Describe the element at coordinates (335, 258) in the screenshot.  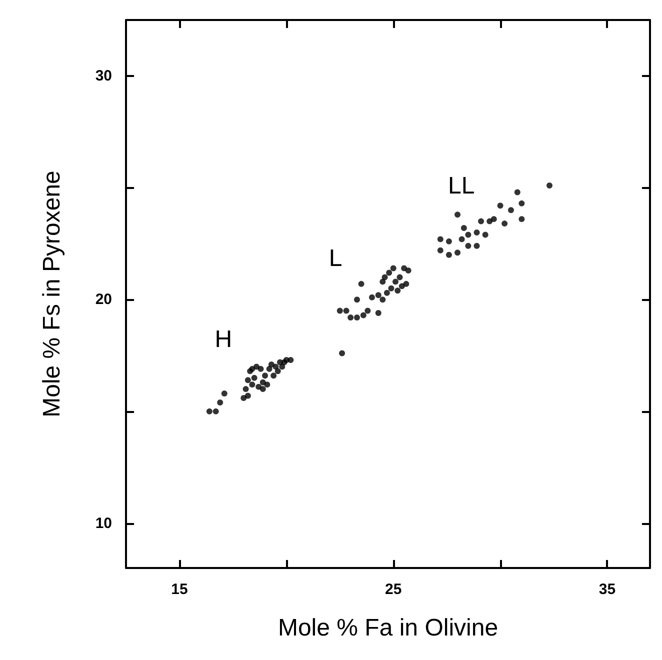
I see `annotation: L` at that location.